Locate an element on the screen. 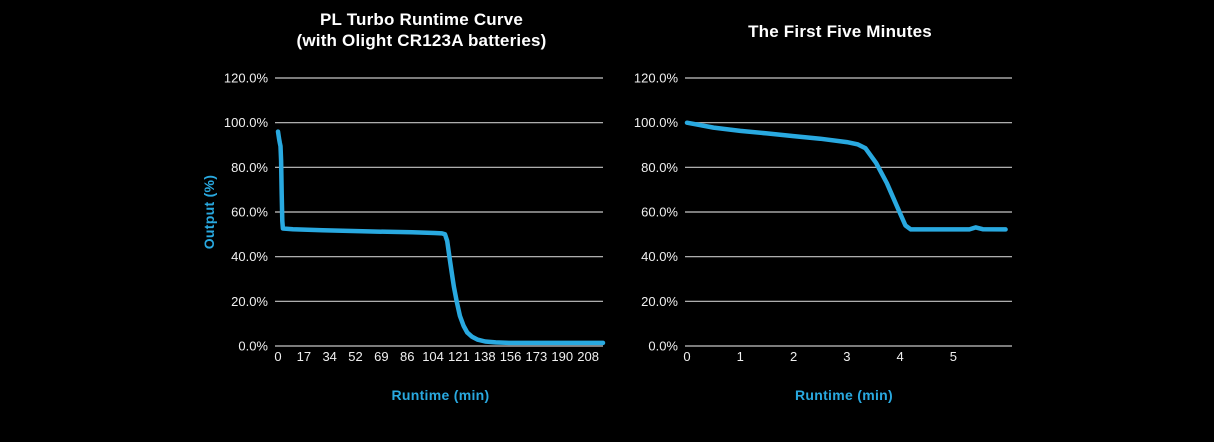 This screenshot has width=1214, height=442. left-x-axis-label: Runtime (min) is located at coordinates (440, 395).